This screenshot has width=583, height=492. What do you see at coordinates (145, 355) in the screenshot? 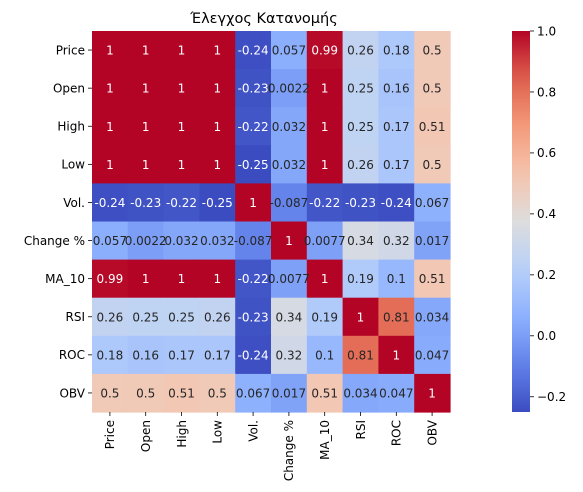
I see `cell-value-8-1: 0.16` at bounding box center [145, 355].